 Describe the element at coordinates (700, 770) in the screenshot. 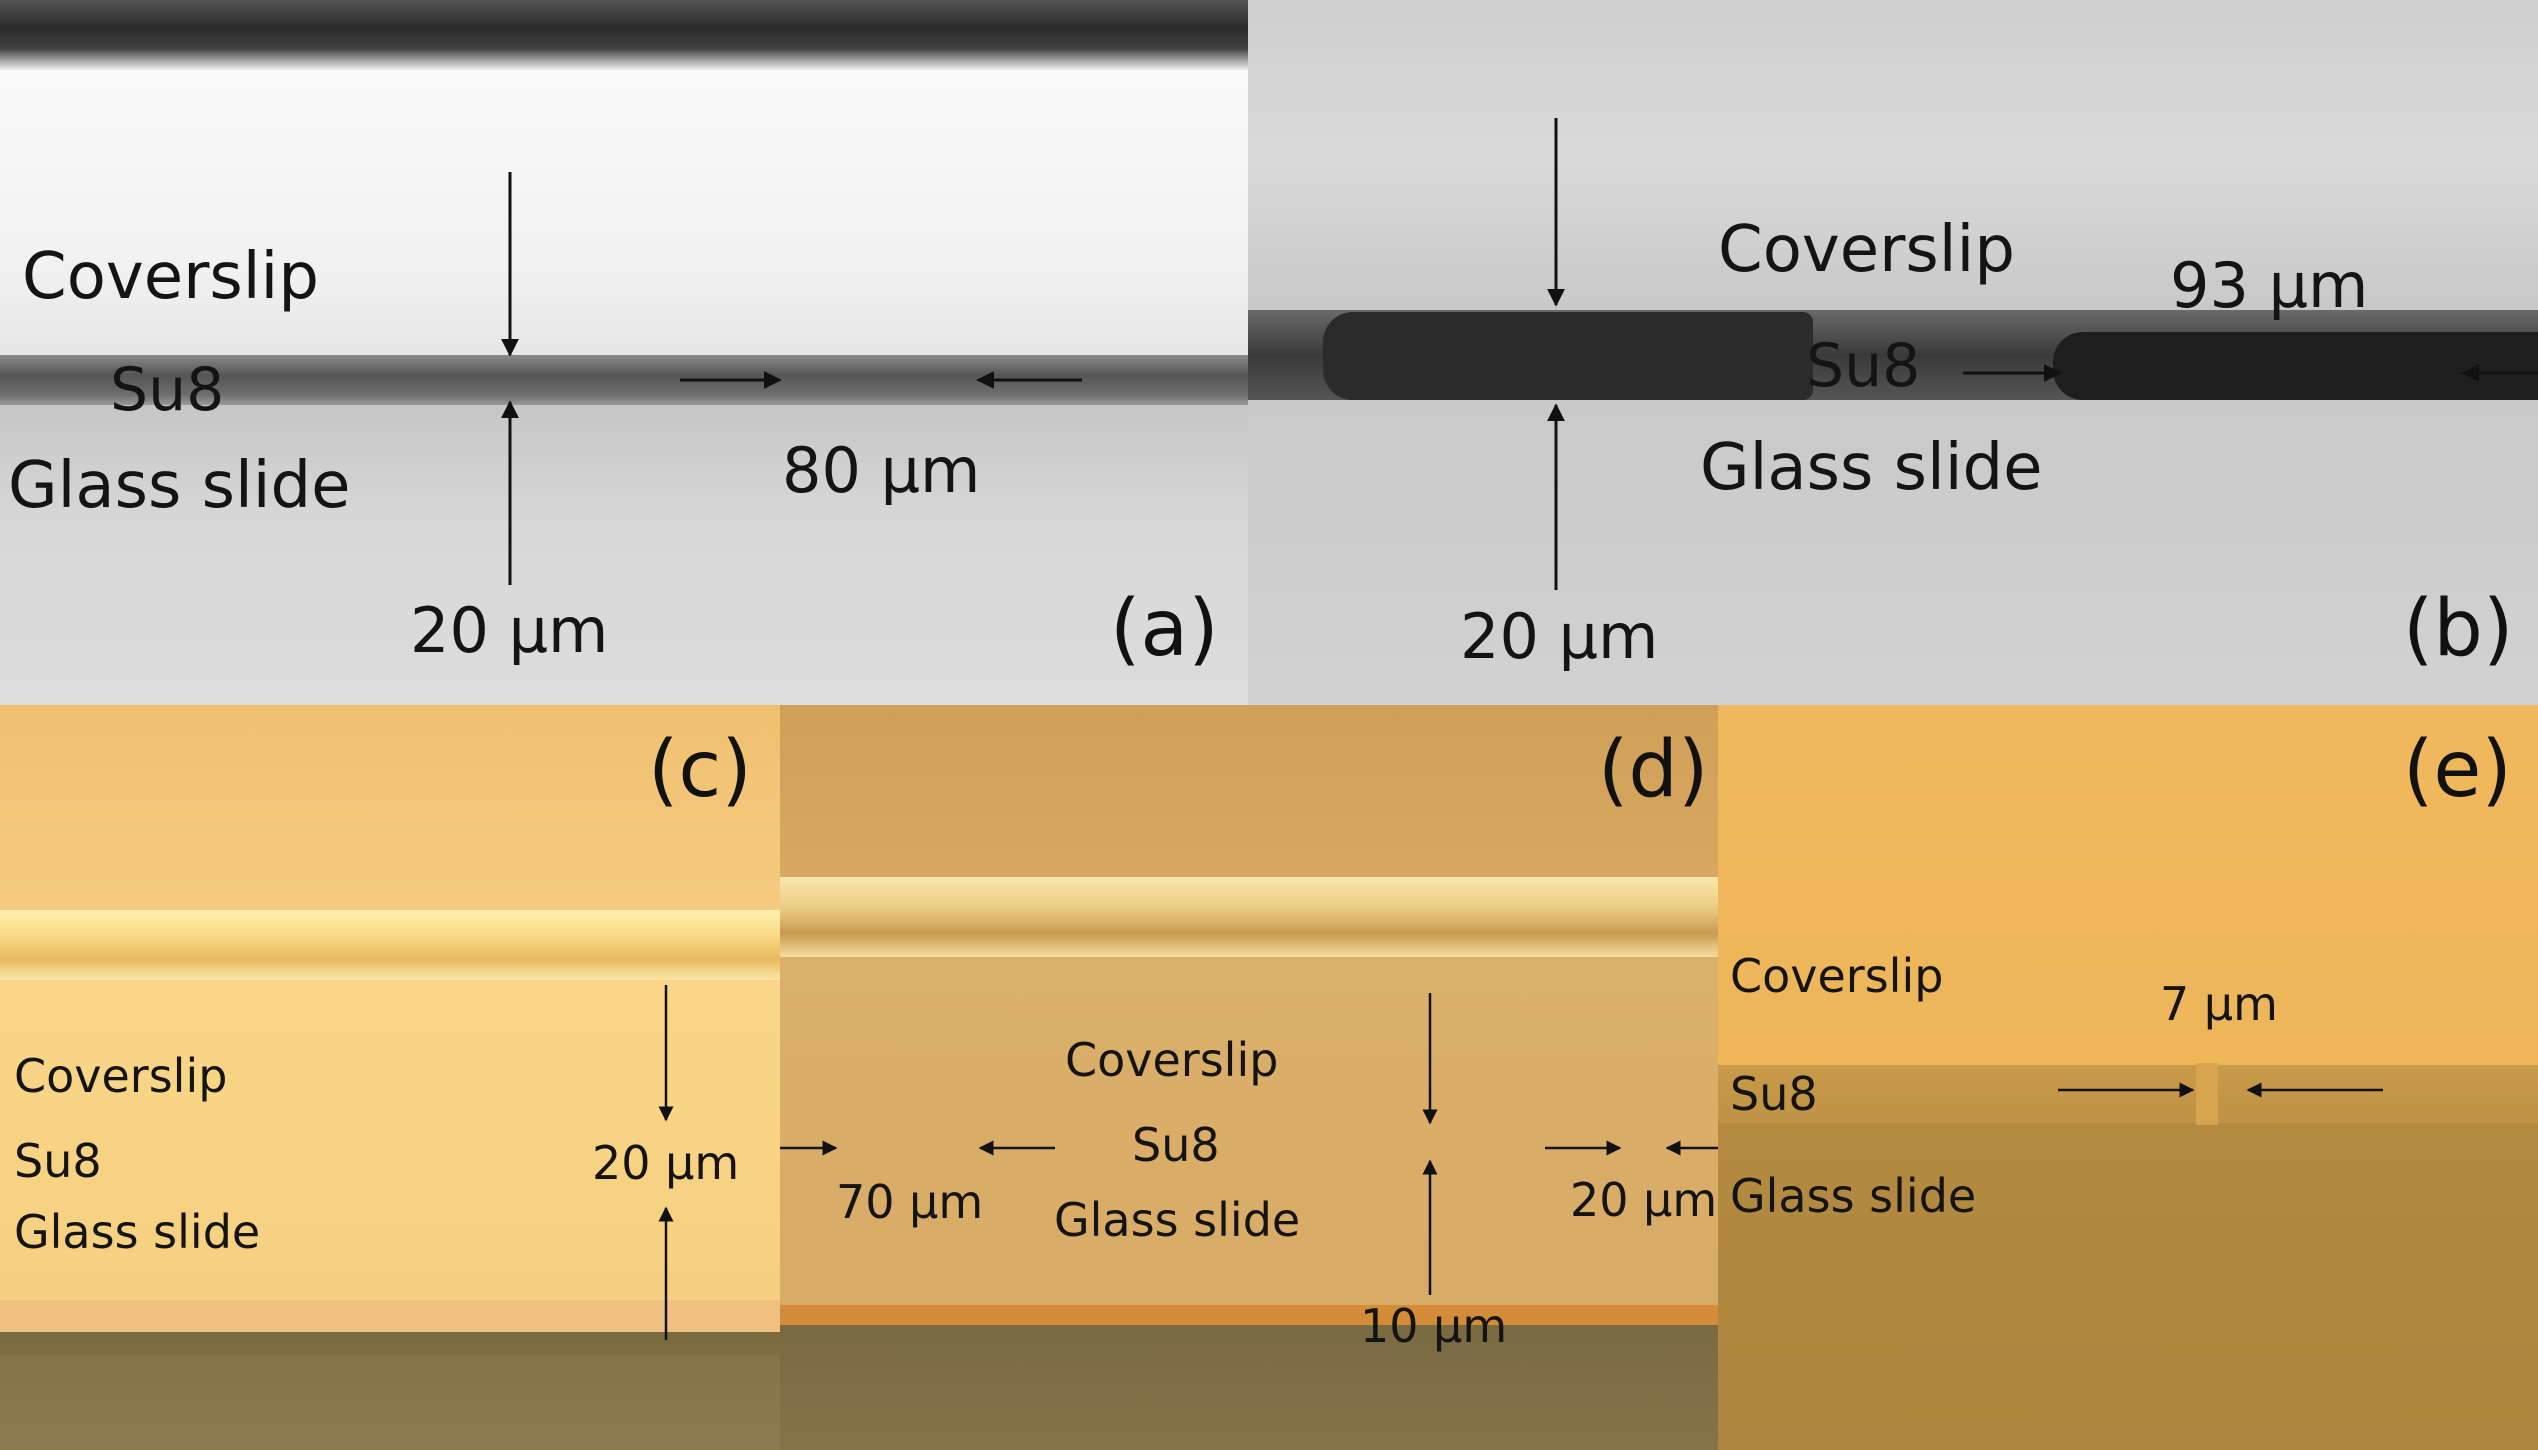

I see `panel-tag-c: (c)` at that location.